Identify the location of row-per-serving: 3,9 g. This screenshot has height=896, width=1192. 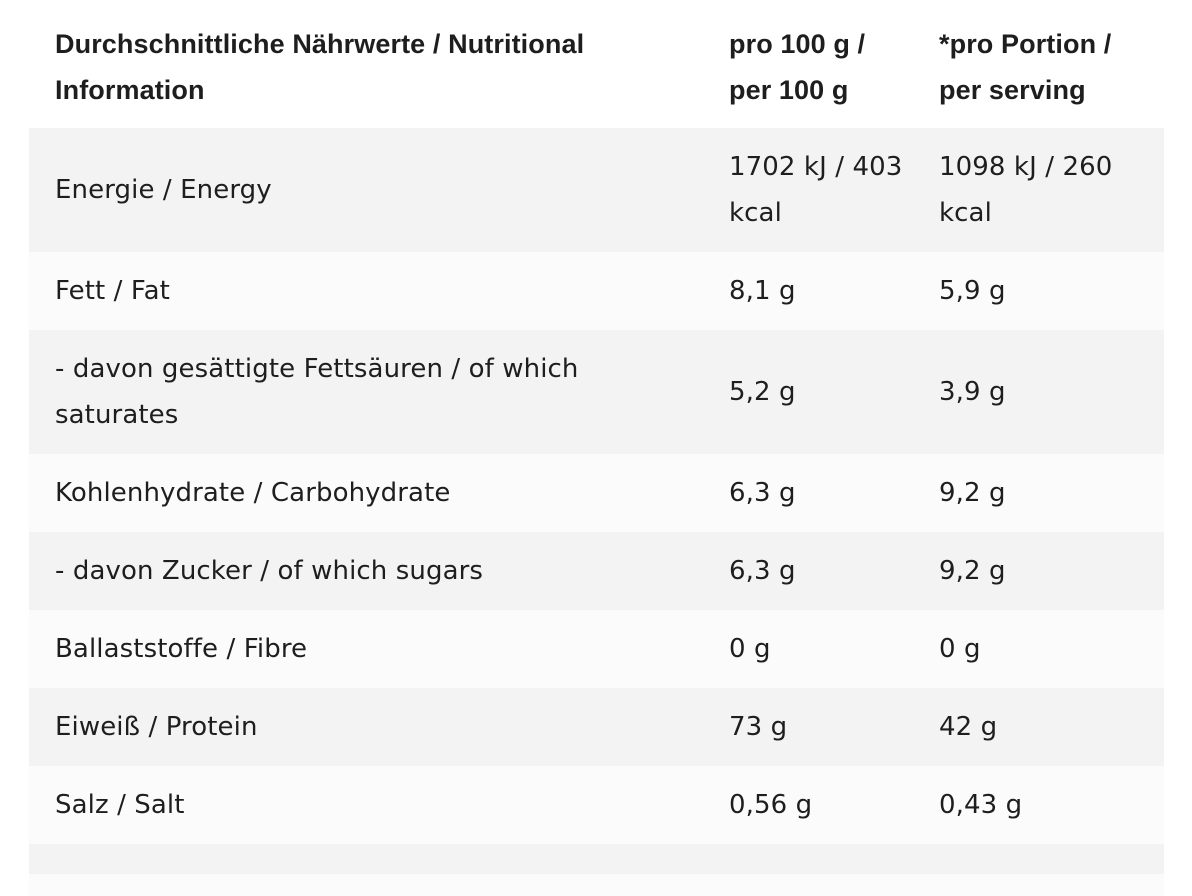
(972, 392).